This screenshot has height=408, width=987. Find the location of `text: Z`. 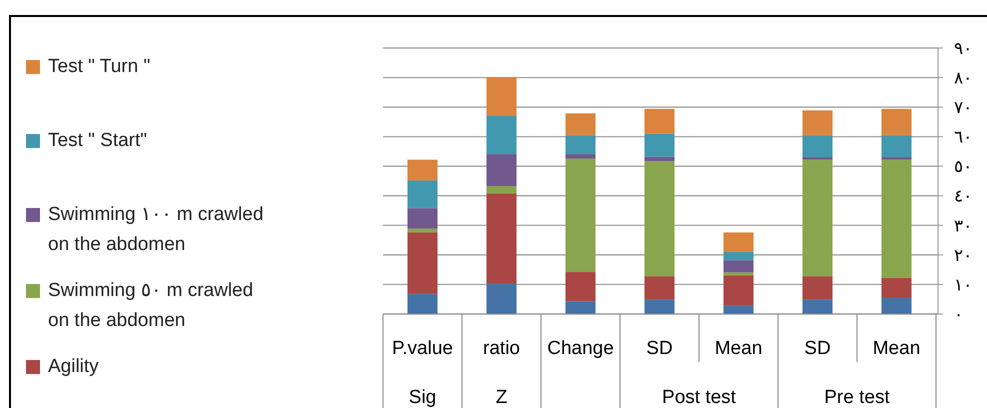

text: Z is located at coordinates (502, 397).